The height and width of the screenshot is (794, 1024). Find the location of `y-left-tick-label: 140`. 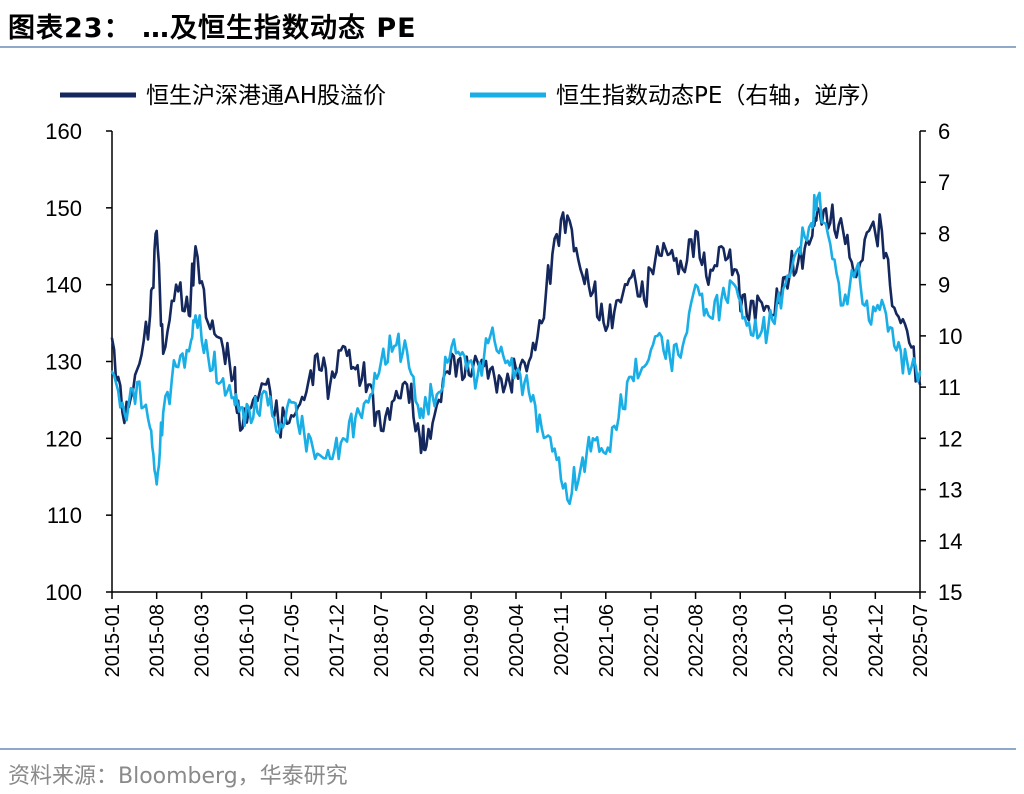

y-left-tick-label: 140 is located at coordinates (63, 285).